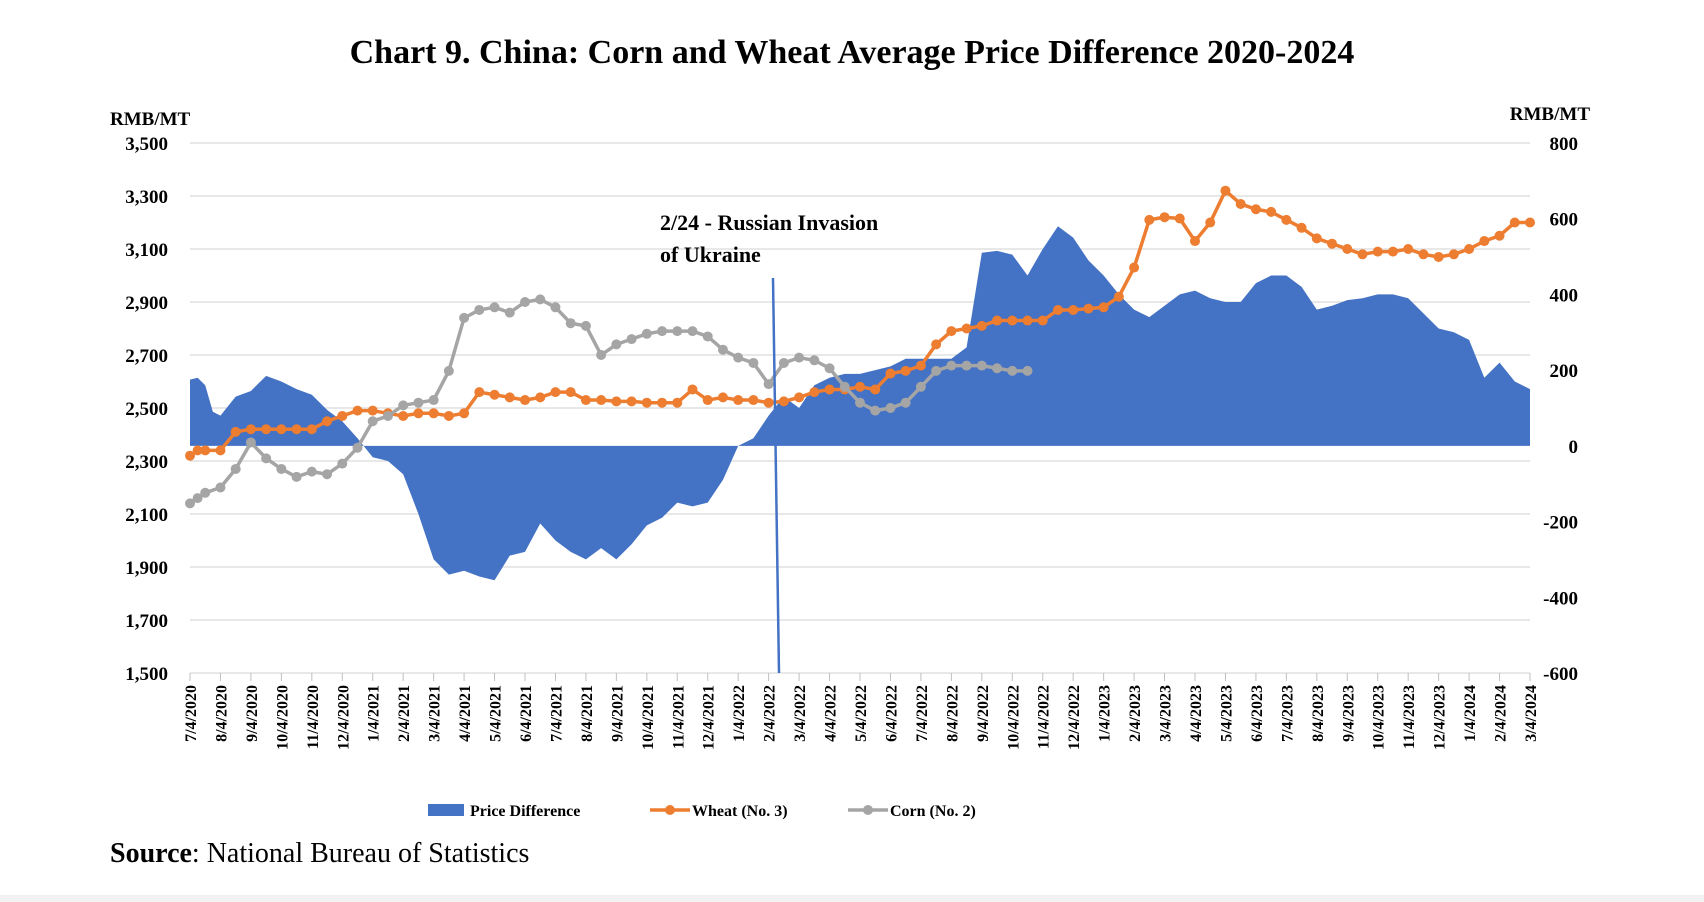 The height and width of the screenshot is (902, 1704). What do you see at coordinates (146, 250) in the screenshot?
I see `left-tick-label: 3,100` at bounding box center [146, 250].